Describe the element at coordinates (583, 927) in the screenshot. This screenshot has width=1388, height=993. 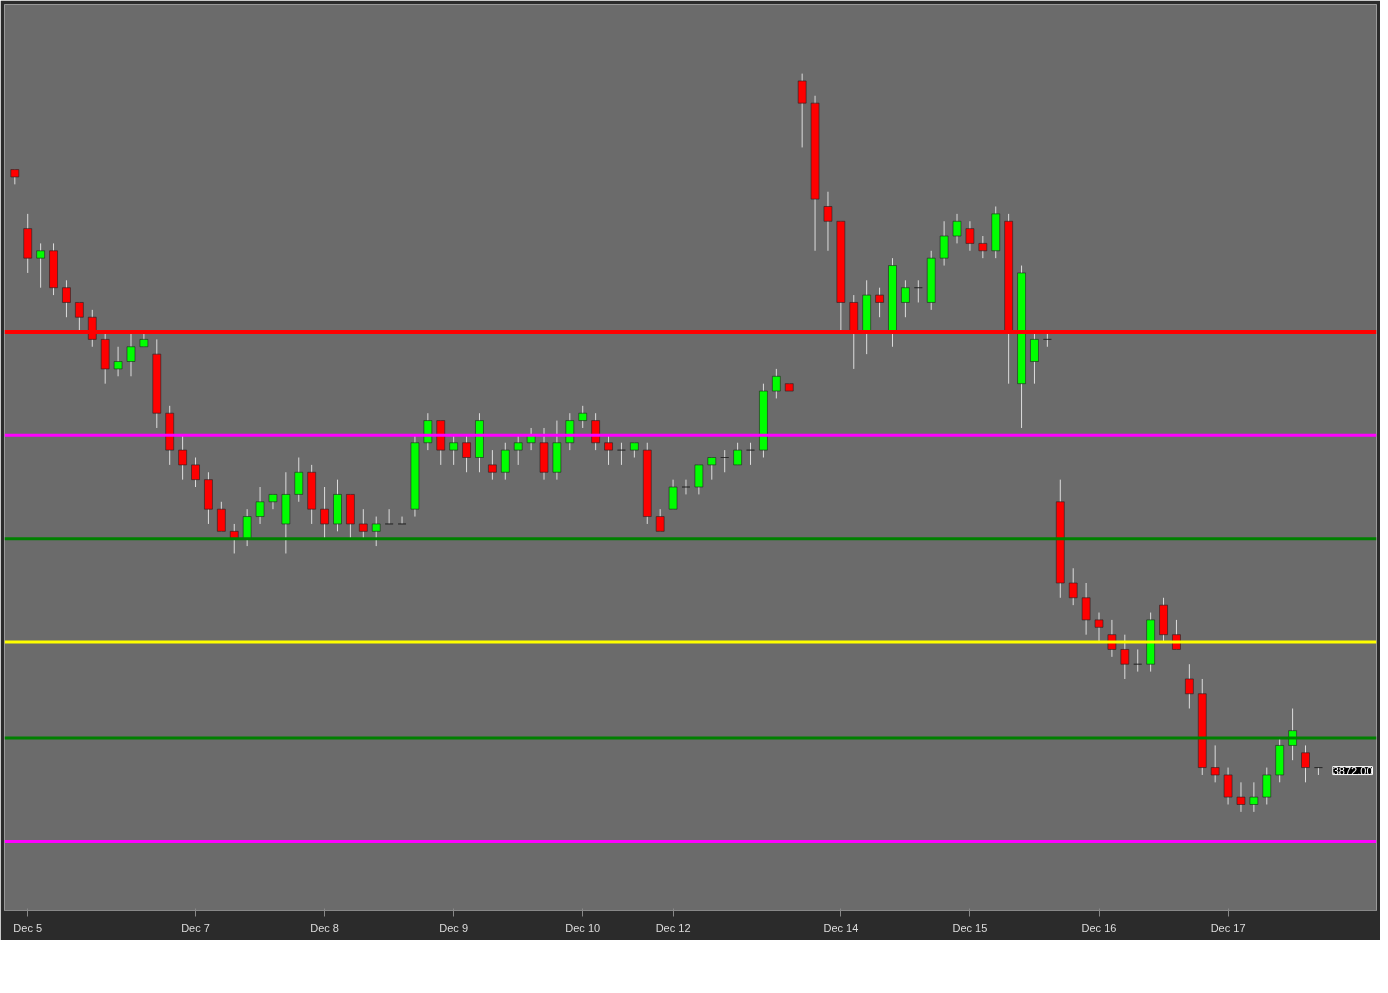
I see `x-tick-label: Dec 10` at that location.